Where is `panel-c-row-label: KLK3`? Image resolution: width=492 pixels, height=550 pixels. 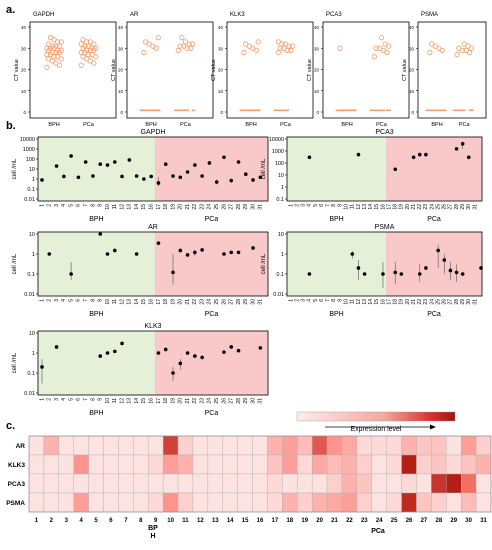
panel-c-row-label: KLK3 is located at coordinates (16, 465).